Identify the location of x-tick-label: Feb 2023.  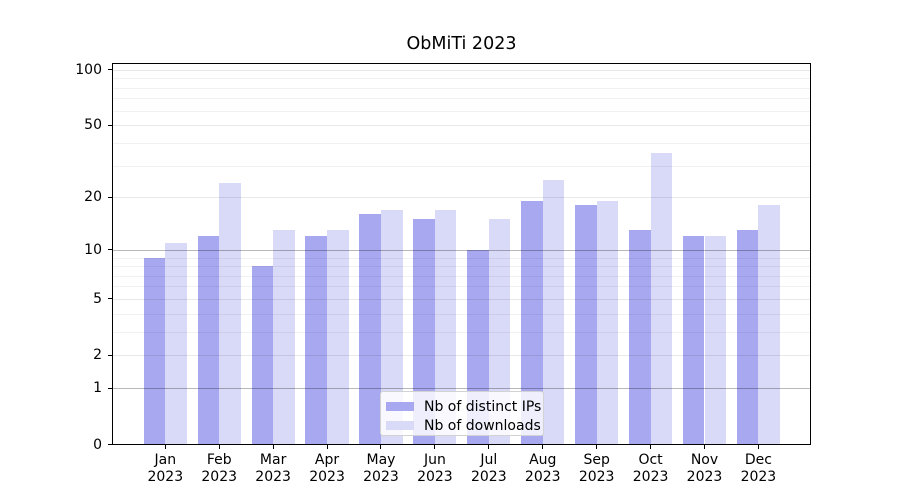
(219, 468).